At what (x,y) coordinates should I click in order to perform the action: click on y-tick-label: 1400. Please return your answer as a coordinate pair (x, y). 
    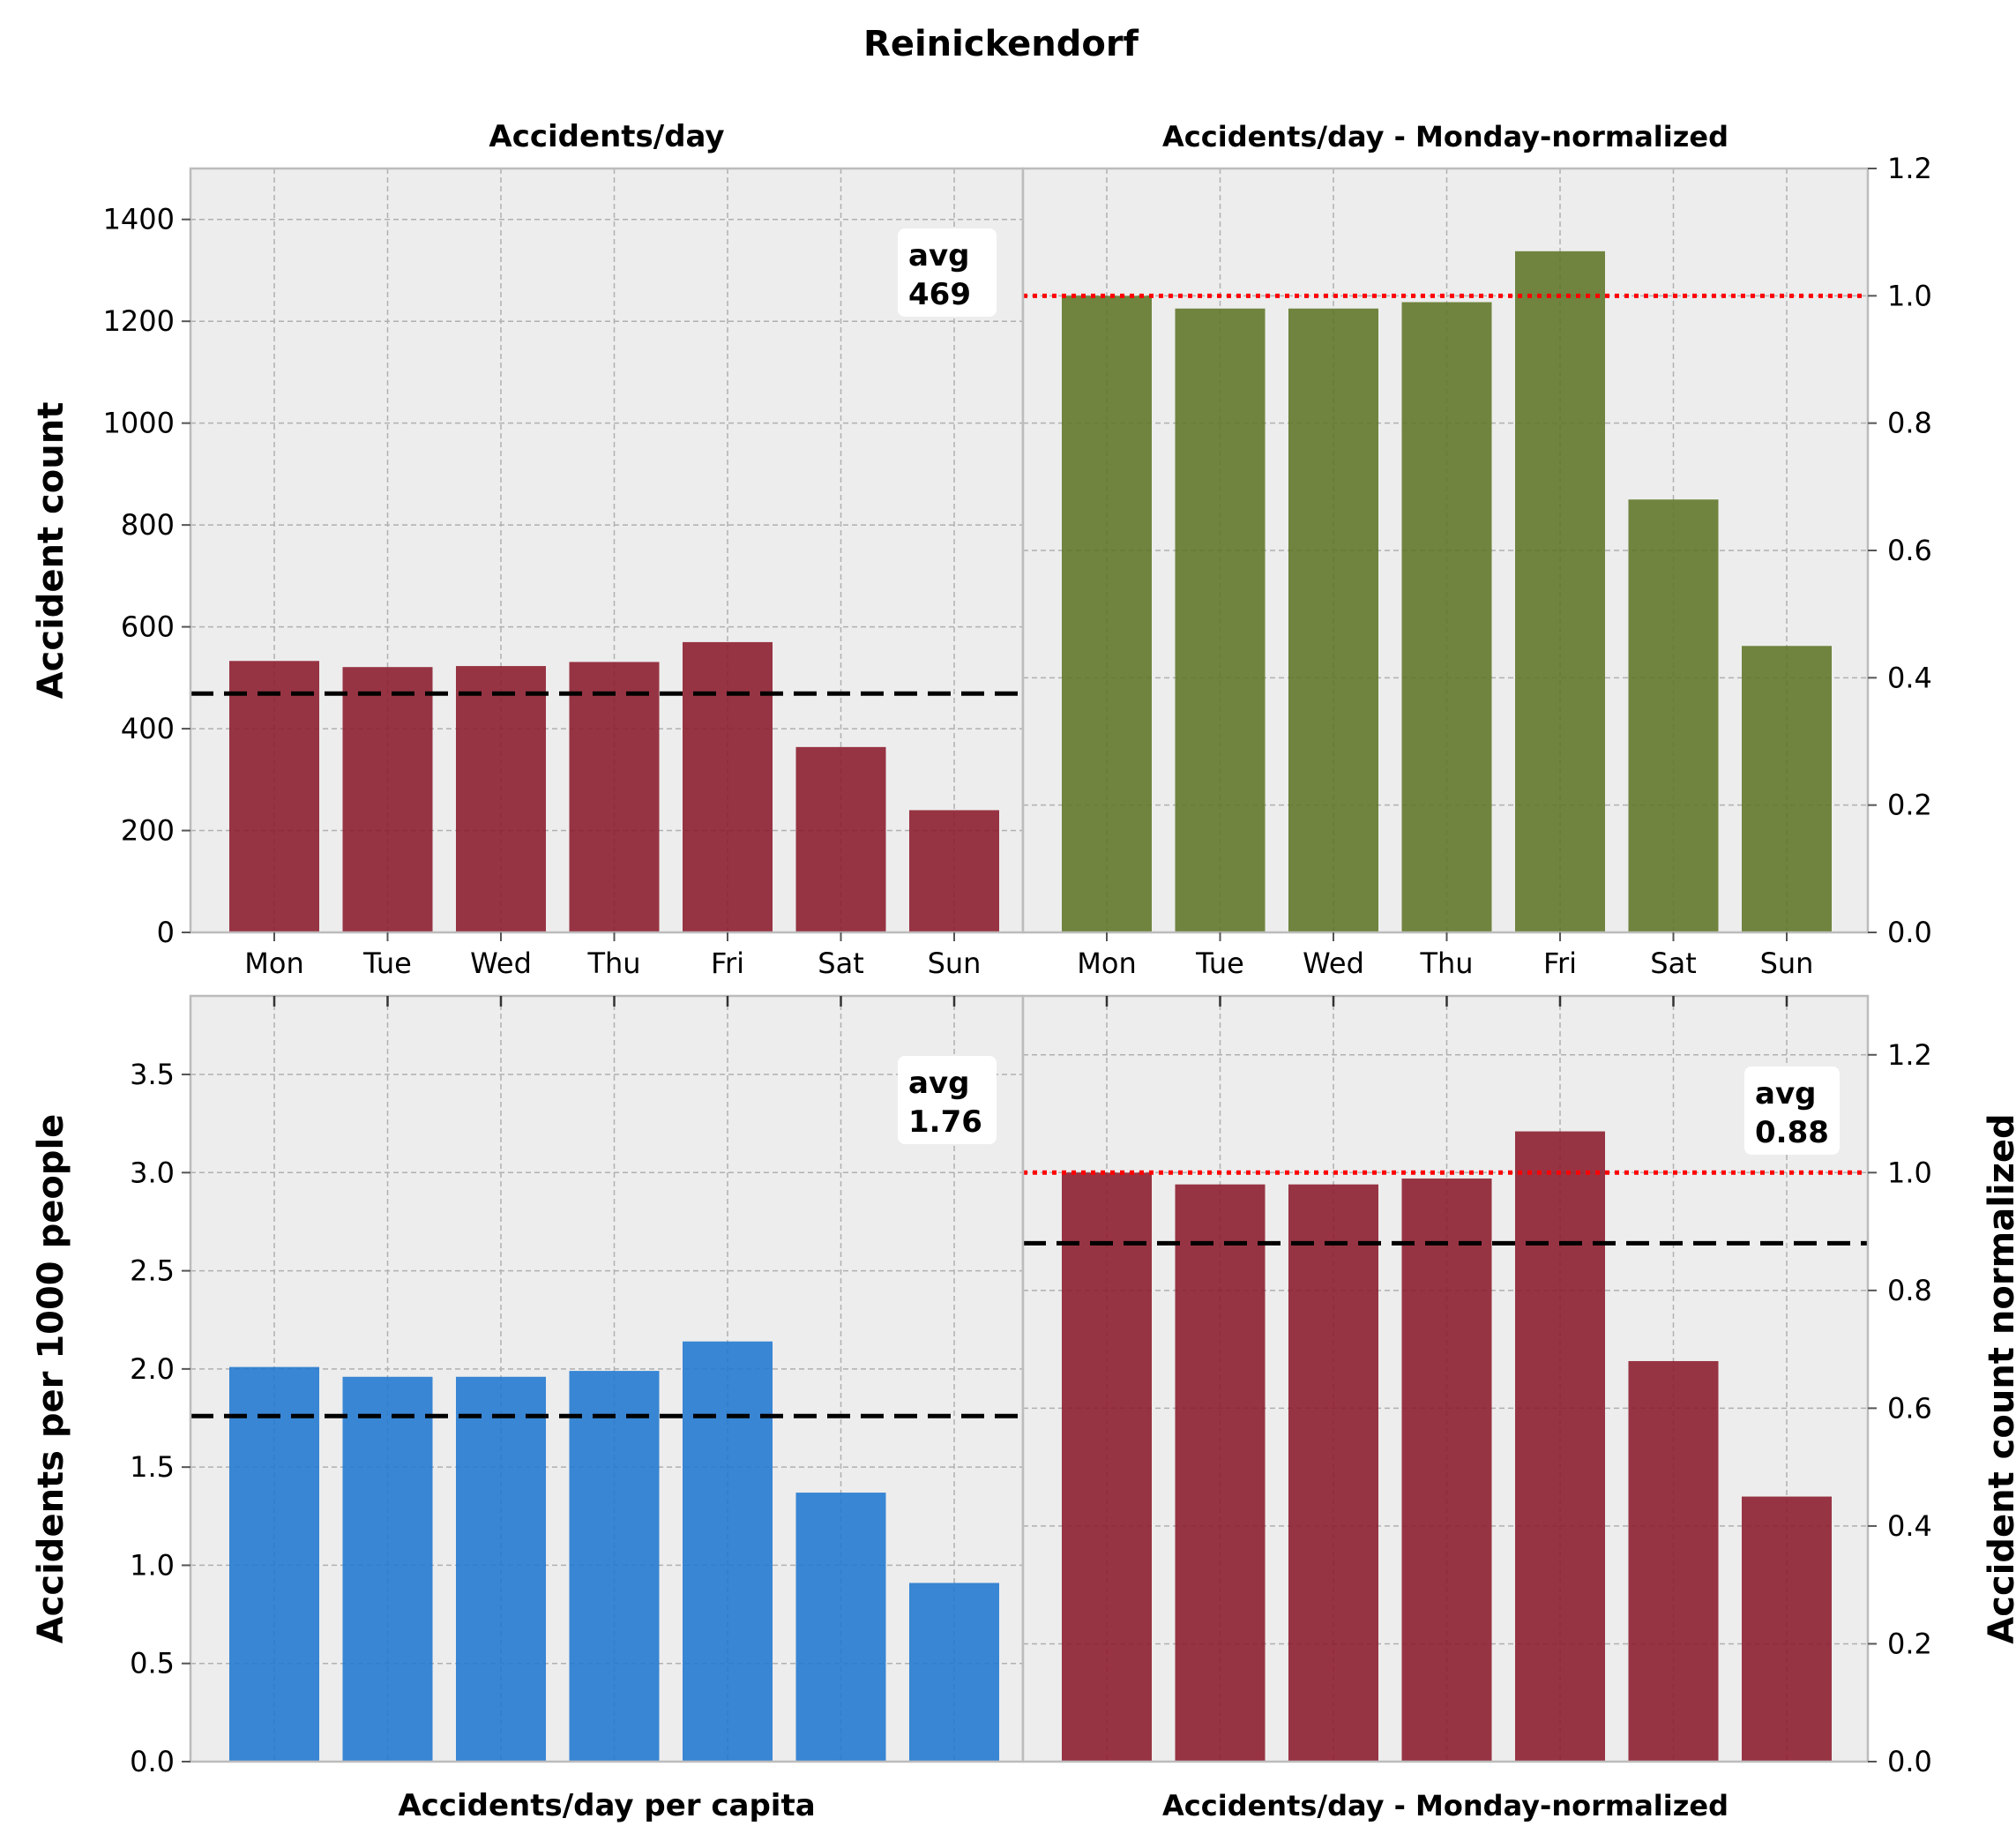
    Looking at the image, I should click on (139, 219).